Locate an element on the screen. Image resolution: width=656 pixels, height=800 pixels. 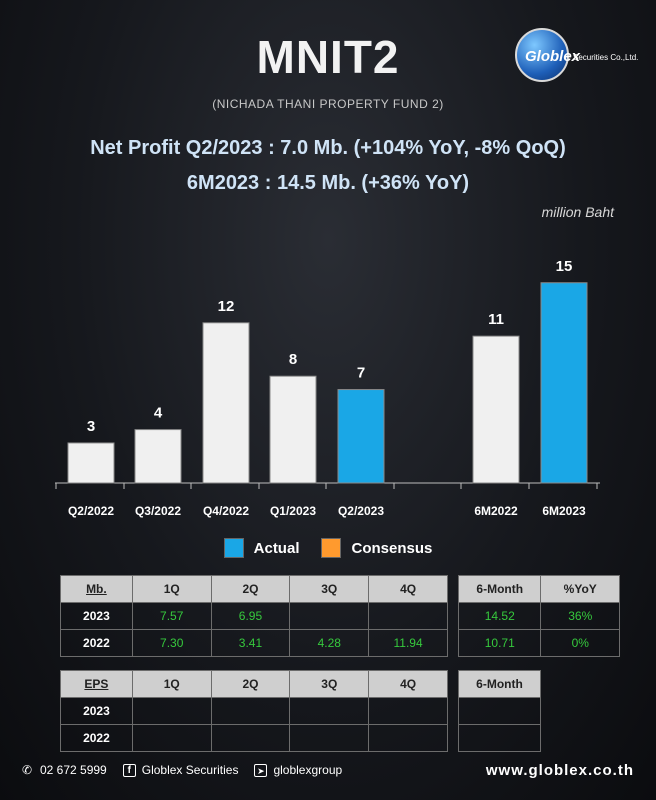
table-row-2022: 10.71 0% is located at coordinates (538, 643).